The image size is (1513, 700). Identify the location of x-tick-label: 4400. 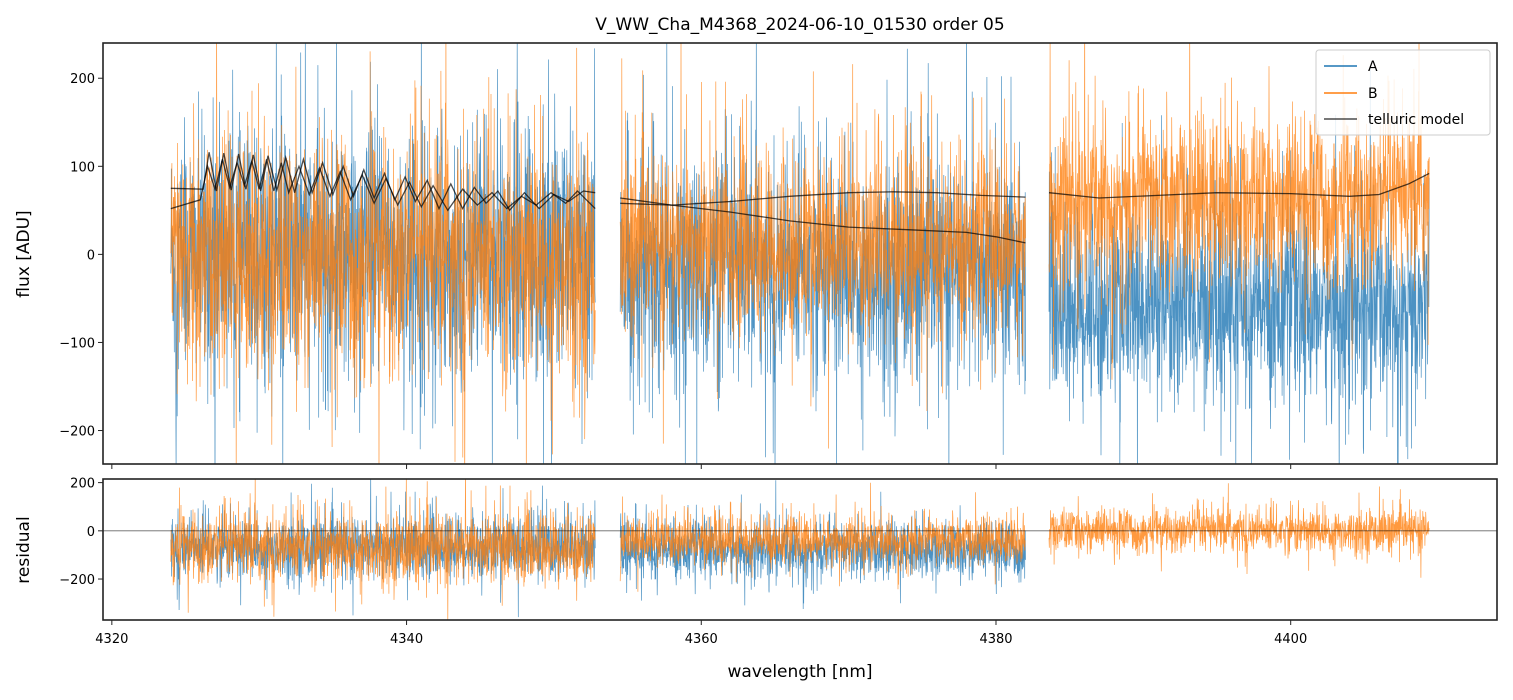
(1290, 639).